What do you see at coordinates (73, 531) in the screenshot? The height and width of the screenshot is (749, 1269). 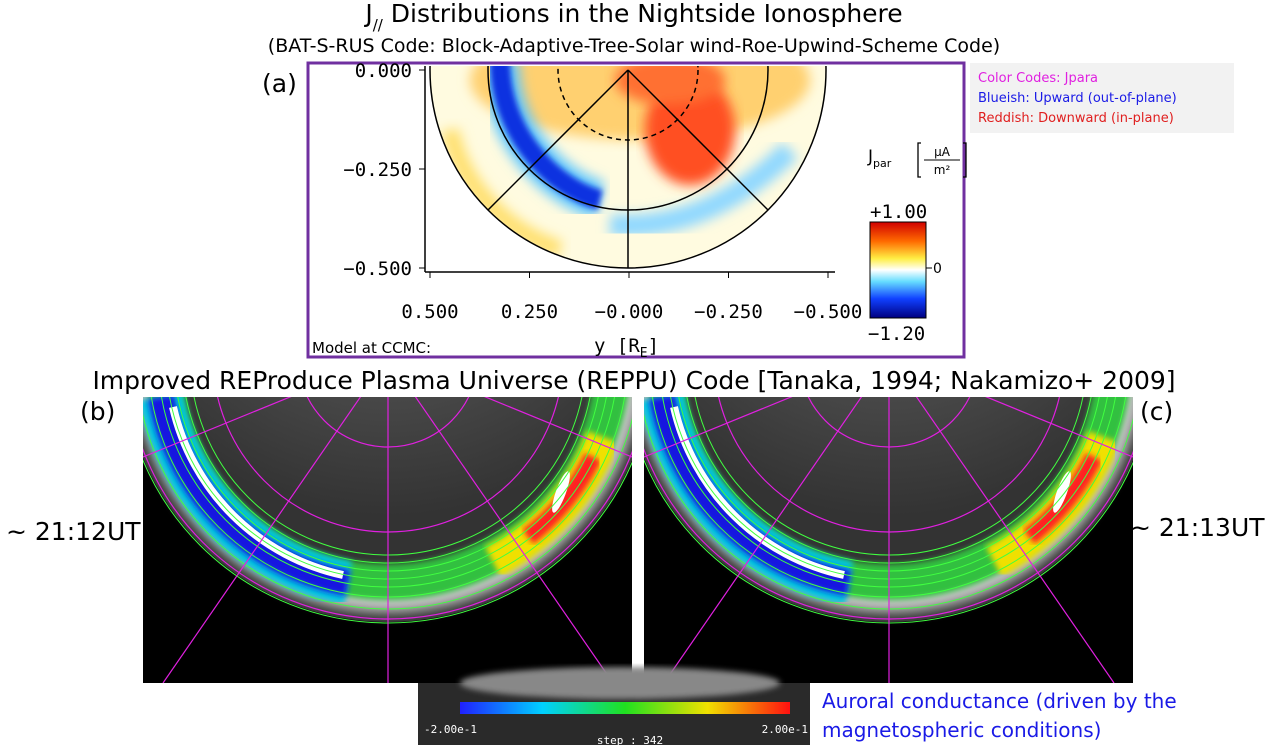 I see `time-label: ~ 21:12UT` at bounding box center [73, 531].